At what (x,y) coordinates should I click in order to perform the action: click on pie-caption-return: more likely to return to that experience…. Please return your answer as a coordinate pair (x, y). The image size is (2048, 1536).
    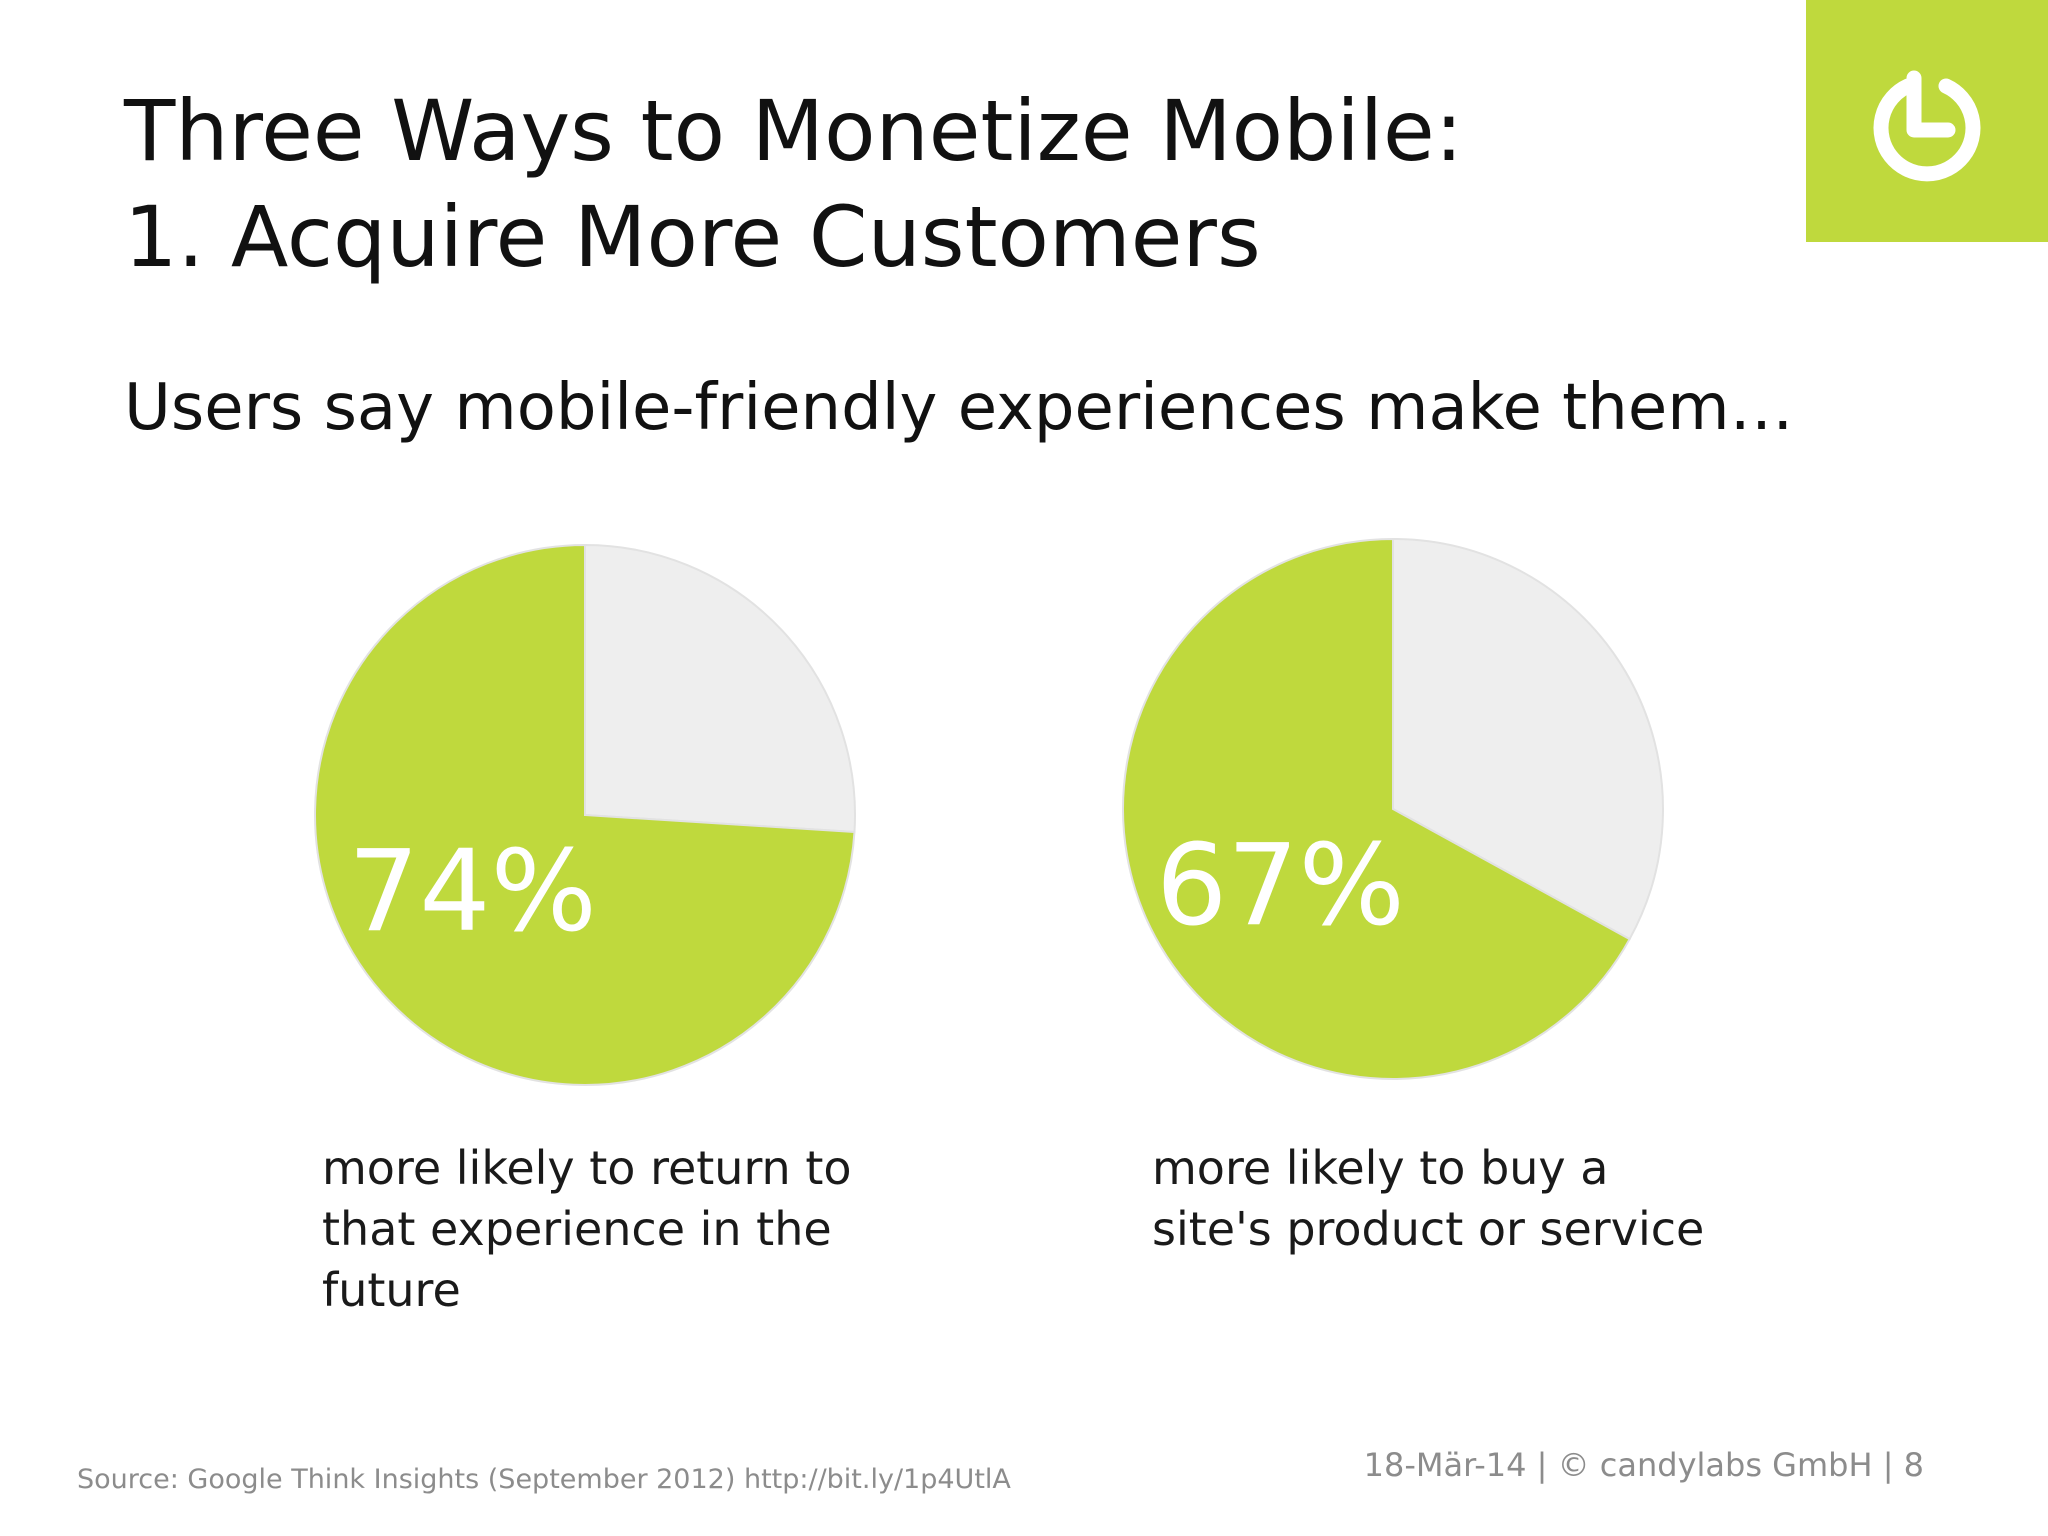
    Looking at the image, I should click on (587, 1229).